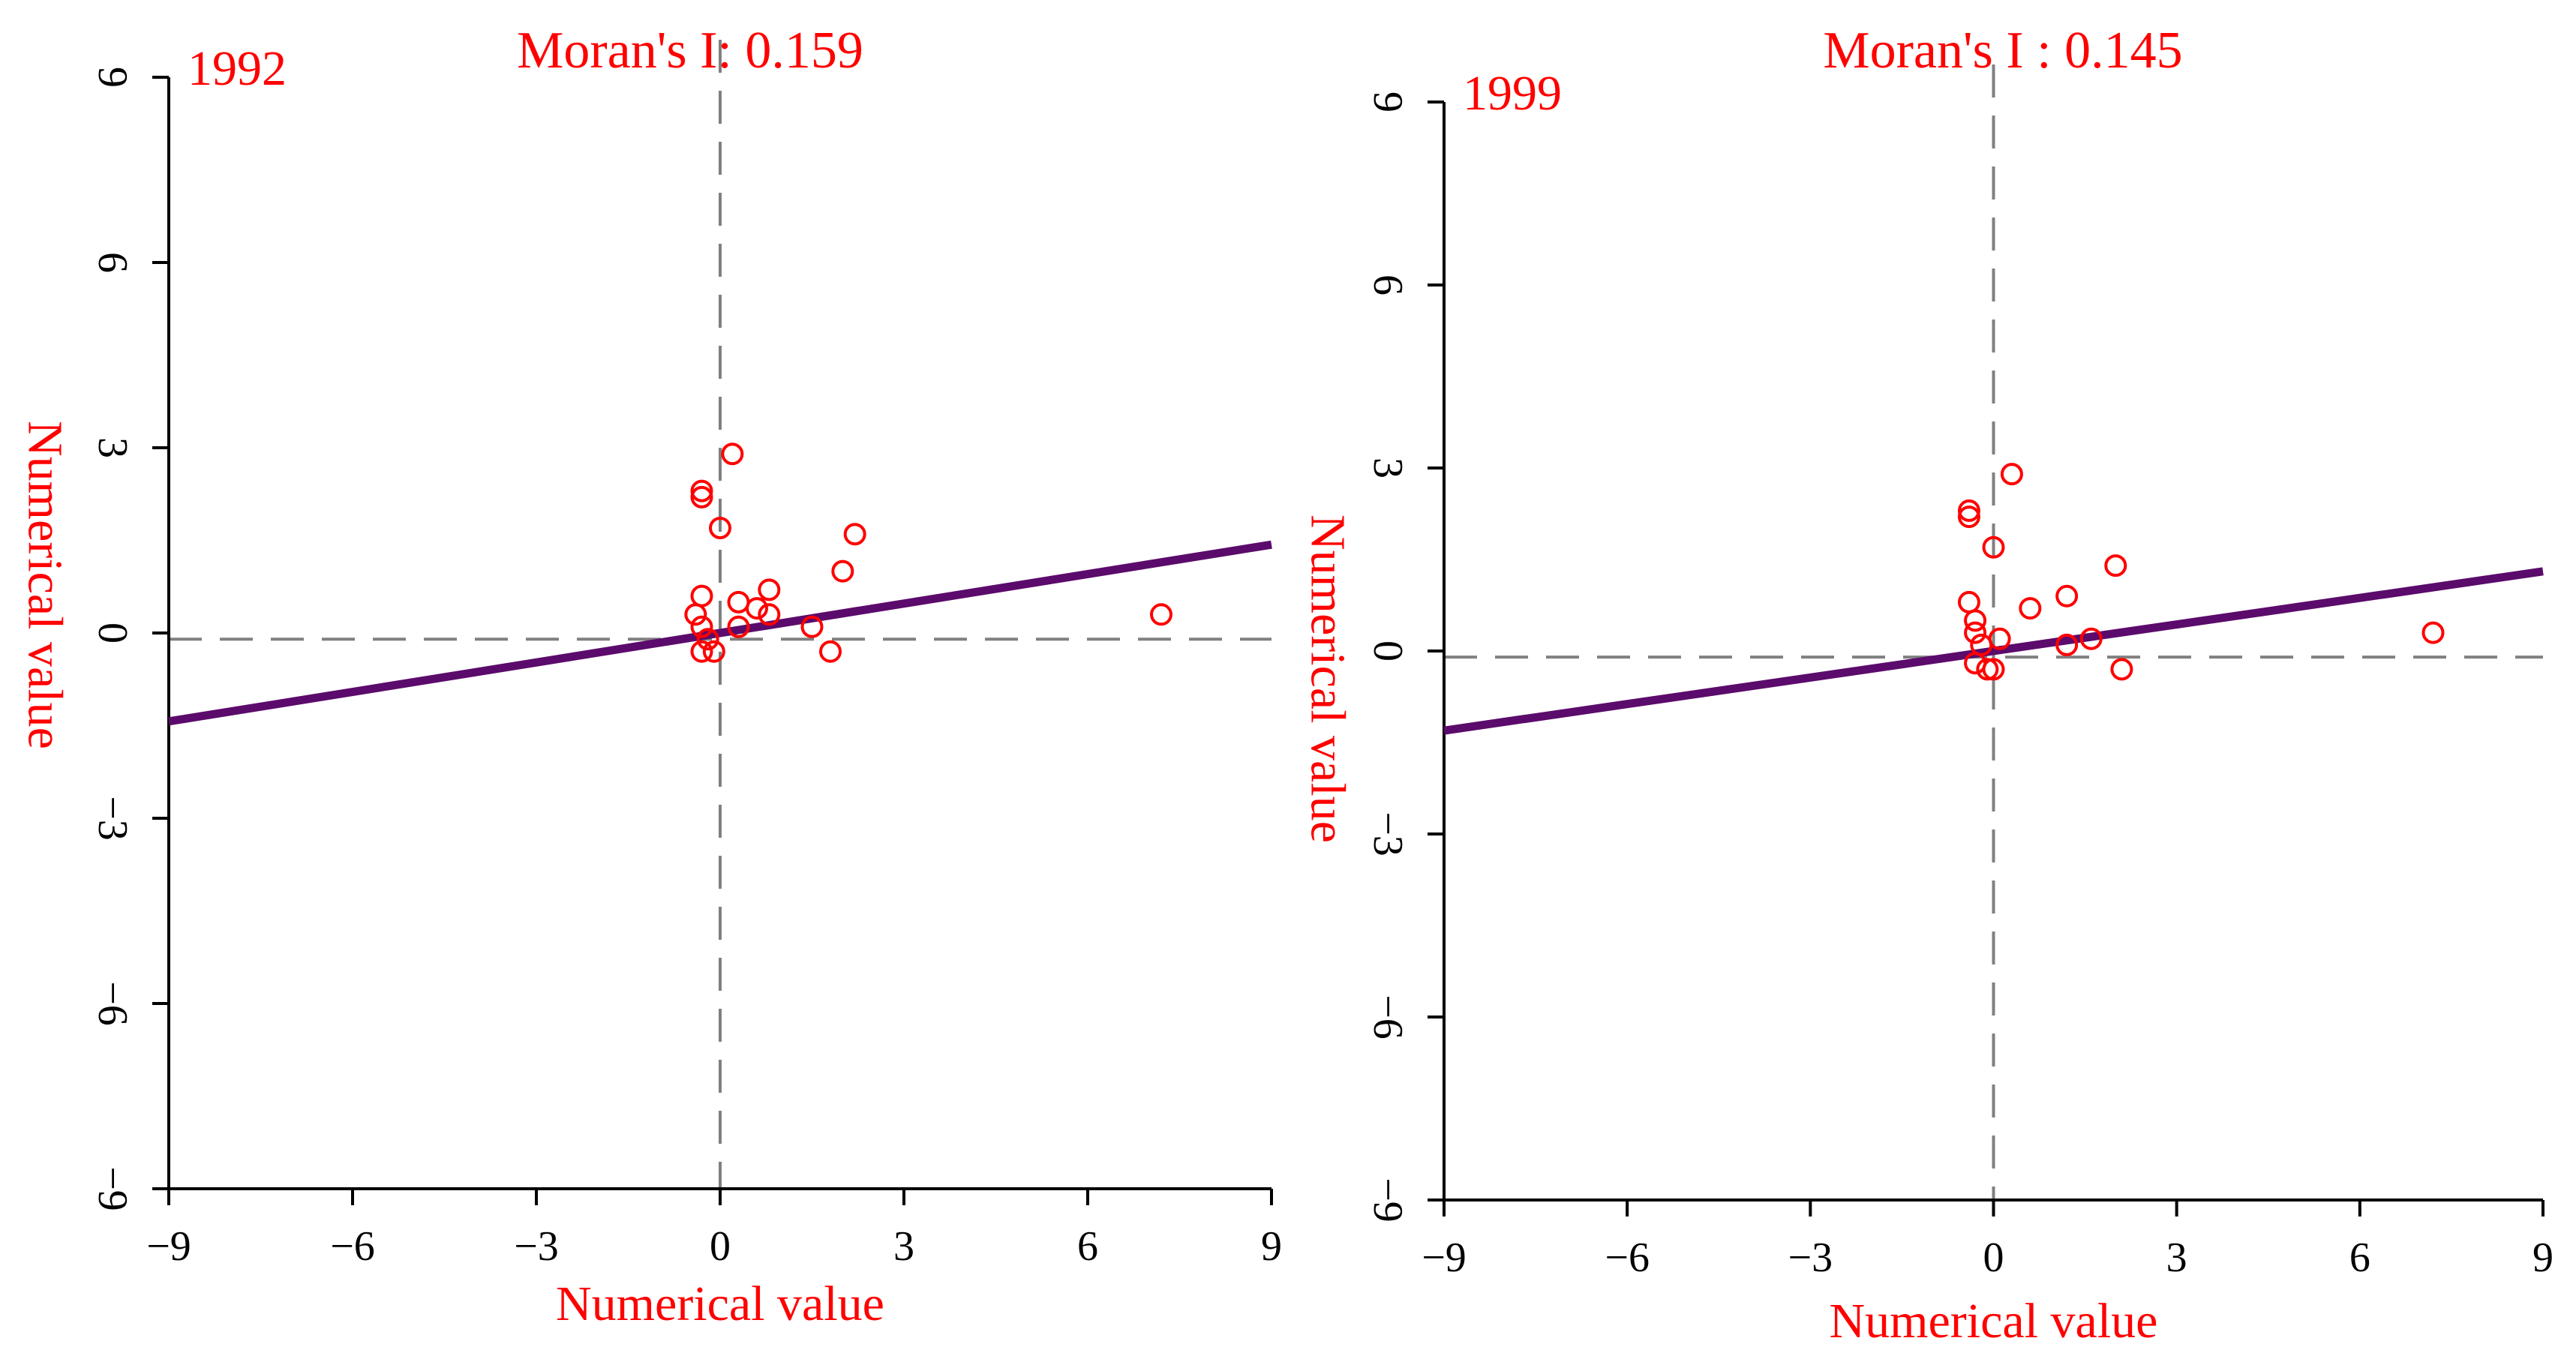 Image resolution: width=2576 pixels, height=1356 pixels. What do you see at coordinates (237, 68) in the screenshot?
I see `year-label: 1992` at bounding box center [237, 68].